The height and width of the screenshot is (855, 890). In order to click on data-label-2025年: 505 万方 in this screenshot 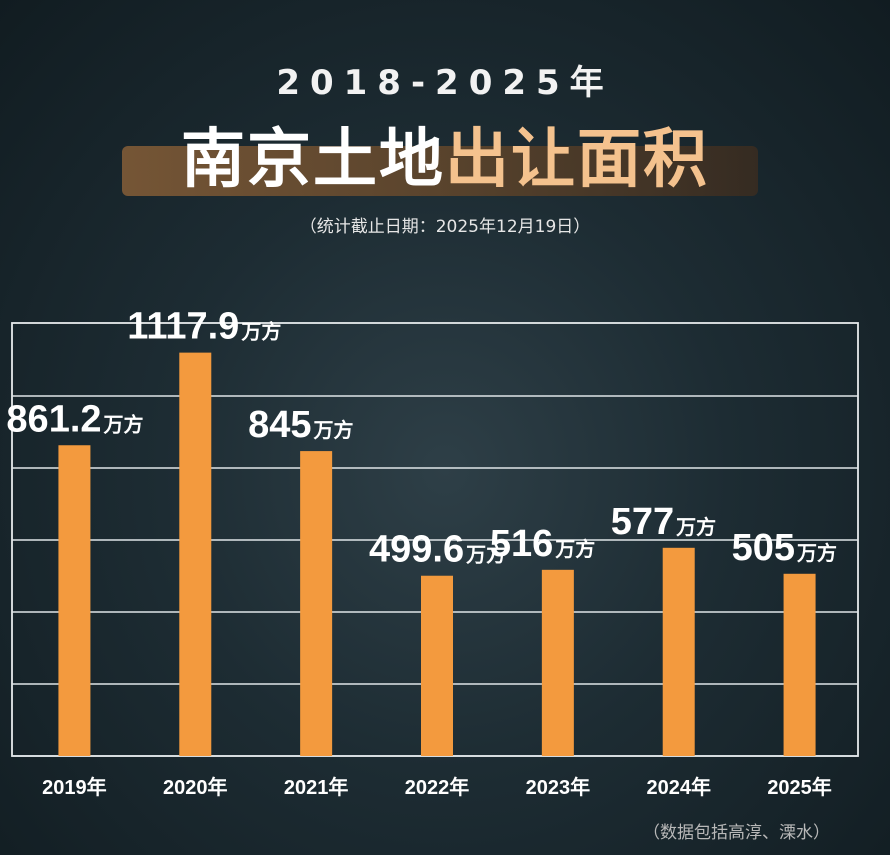, I will do `click(784, 548)`.